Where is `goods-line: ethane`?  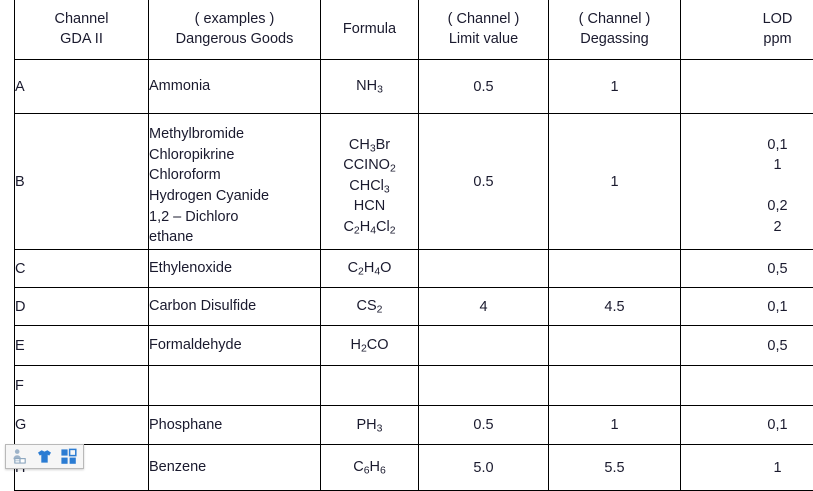 goods-line: ethane is located at coordinates (171, 237).